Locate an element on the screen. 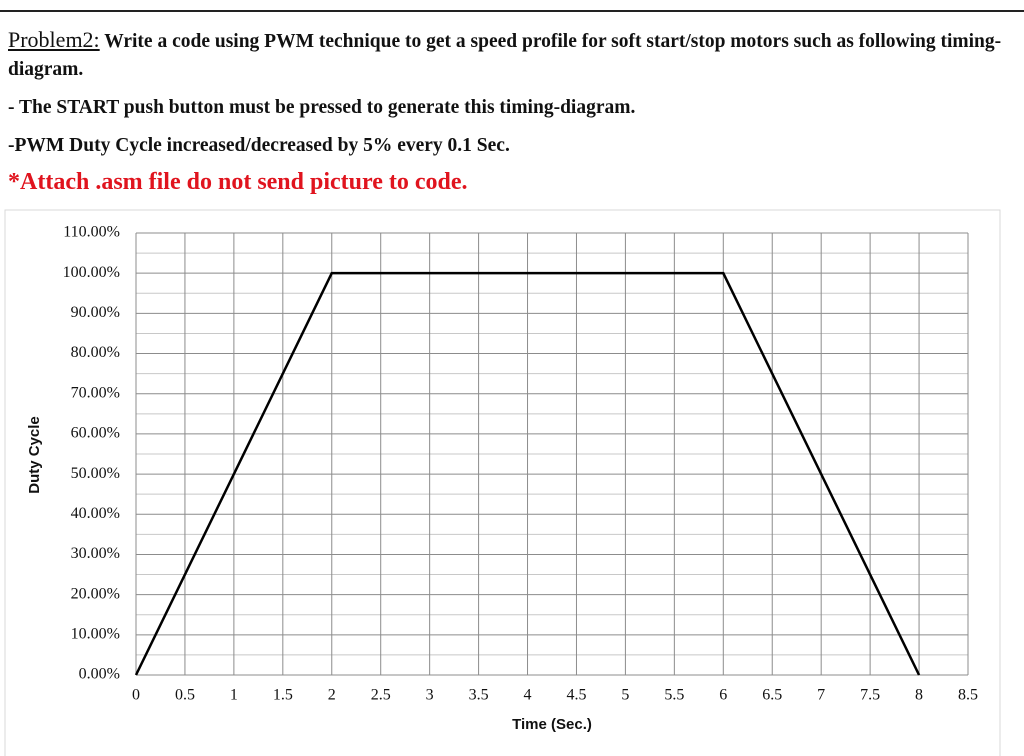 The image size is (1024, 756). y-tick-label: 100.00% is located at coordinates (91, 272).